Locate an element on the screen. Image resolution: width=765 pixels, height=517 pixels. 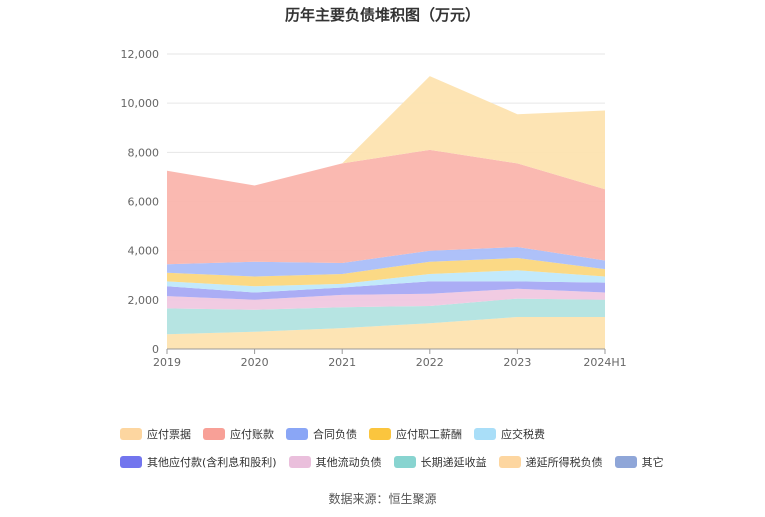
legend-label: 其他应付款(含利息和股利) is located at coordinates (212, 462).